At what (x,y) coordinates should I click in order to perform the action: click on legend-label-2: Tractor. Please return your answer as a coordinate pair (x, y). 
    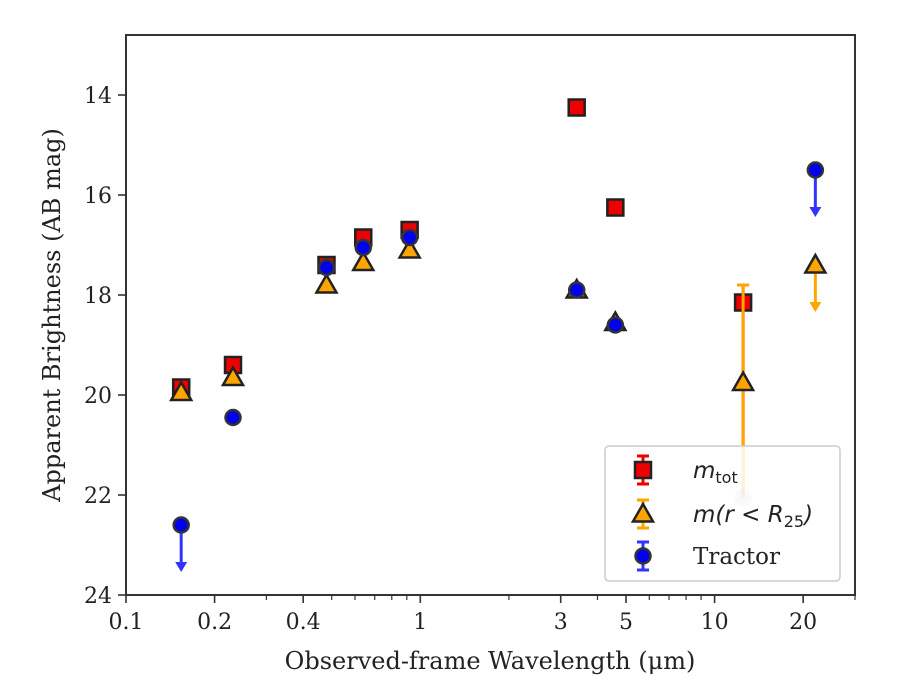
    Looking at the image, I should click on (736, 557).